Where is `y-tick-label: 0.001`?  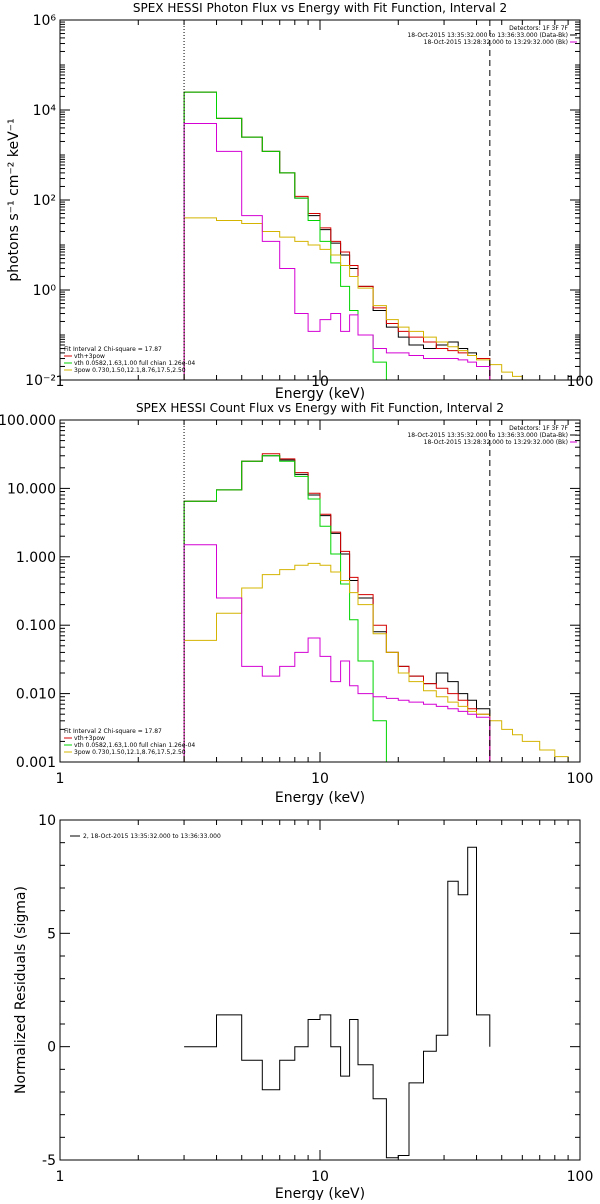
y-tick-label: 0.001 is located at coordinates (36, 763).